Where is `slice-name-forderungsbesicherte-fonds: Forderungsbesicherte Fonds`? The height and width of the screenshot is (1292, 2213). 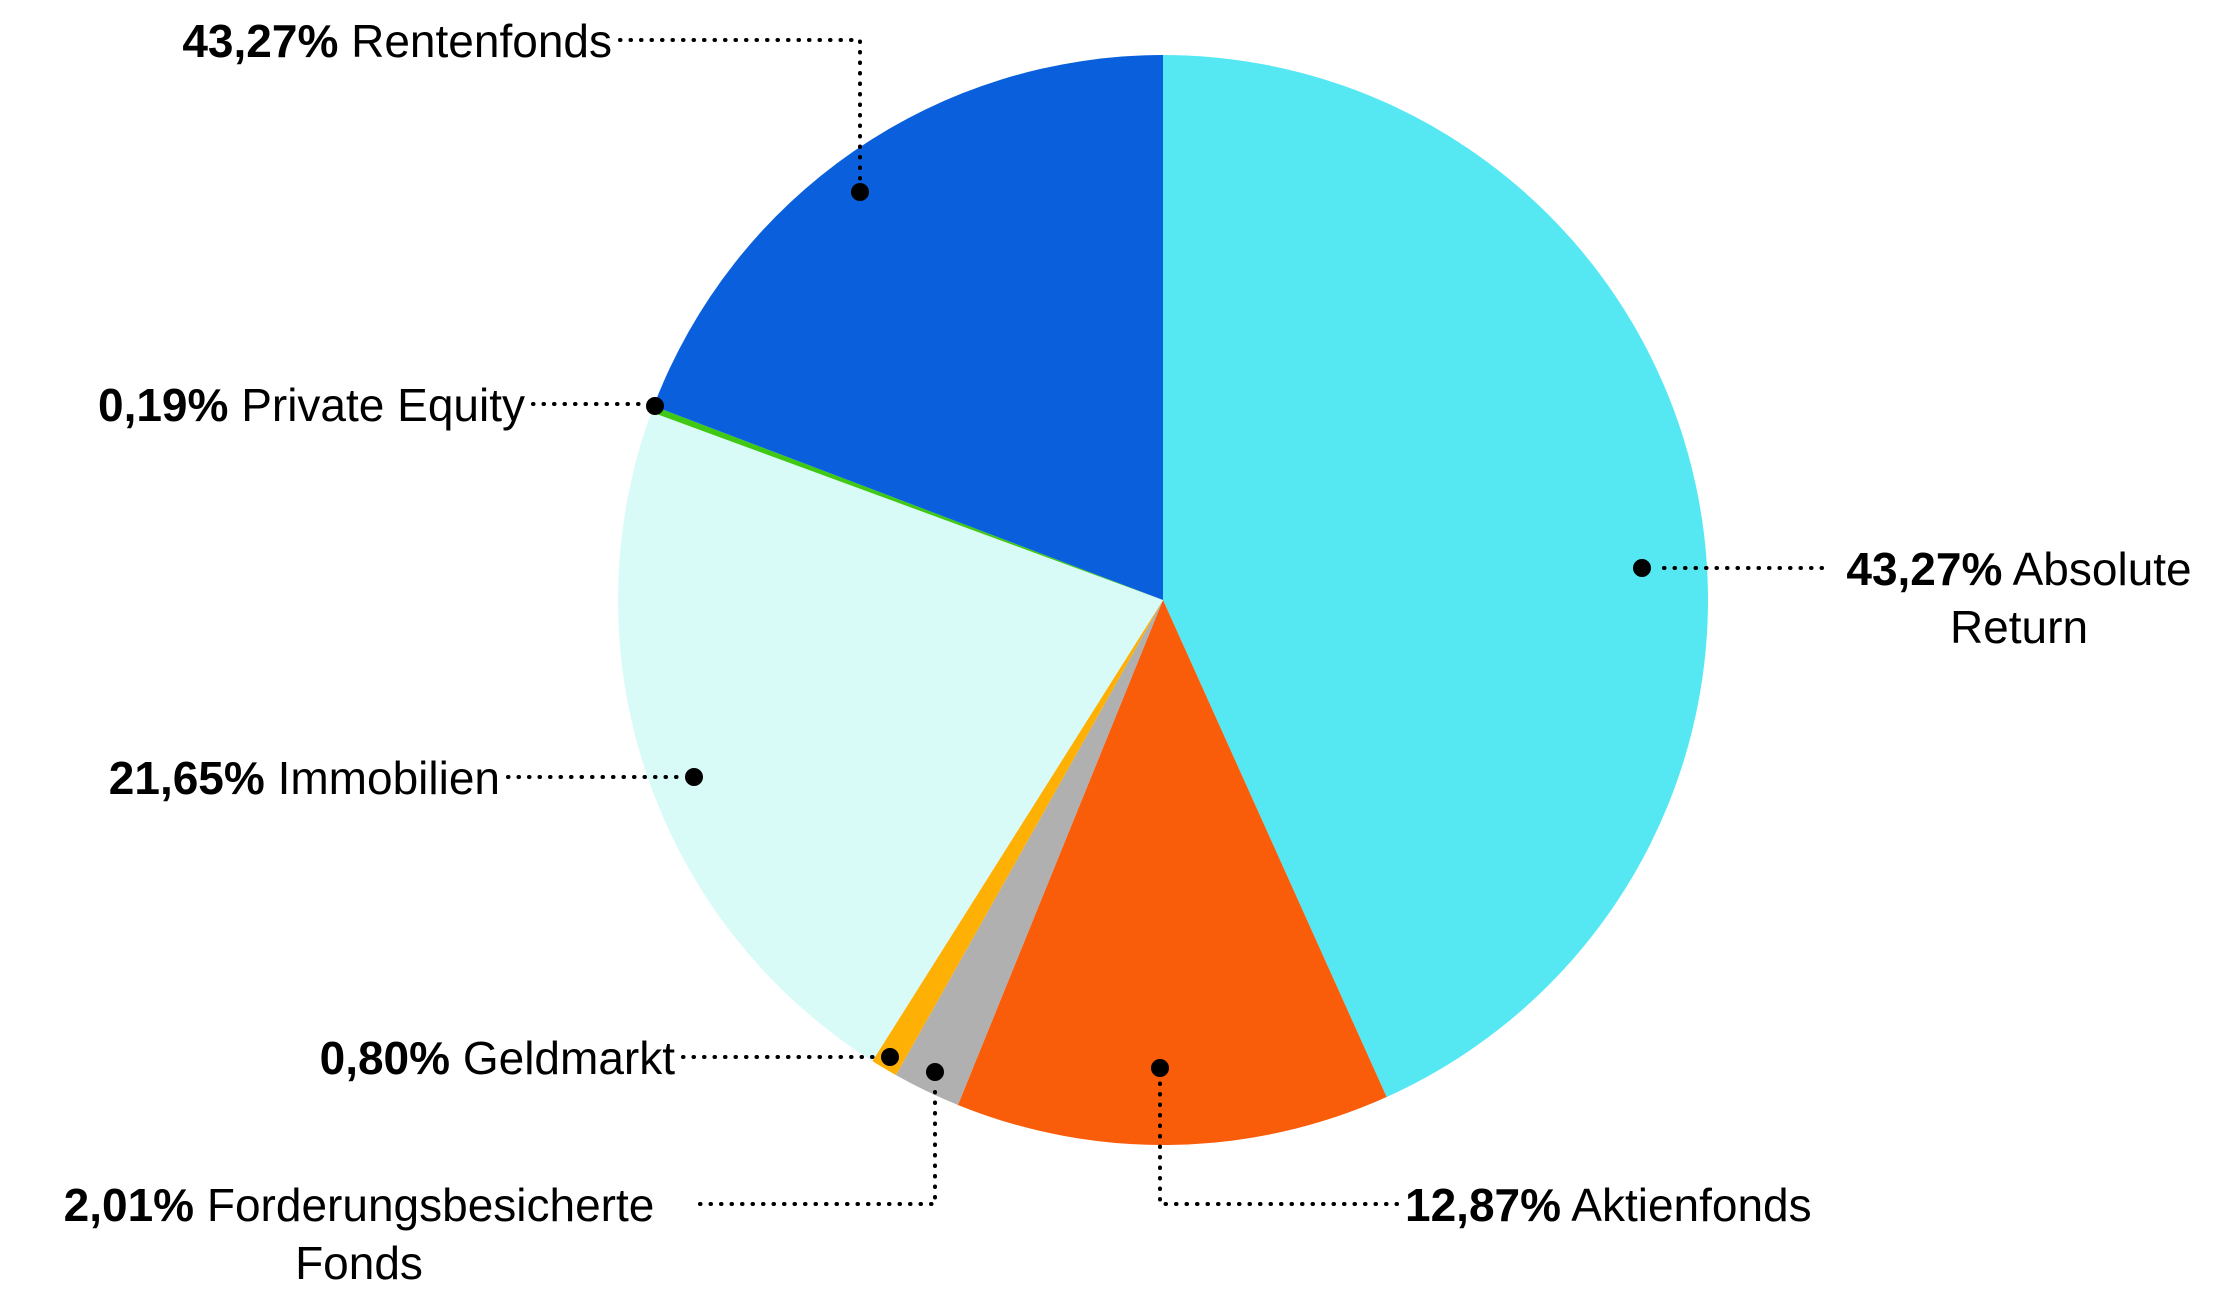 slice-name-forderungsbesicherte-fonds: Forderungsbesicherte Fonds is located at coordinates (430, 1234).